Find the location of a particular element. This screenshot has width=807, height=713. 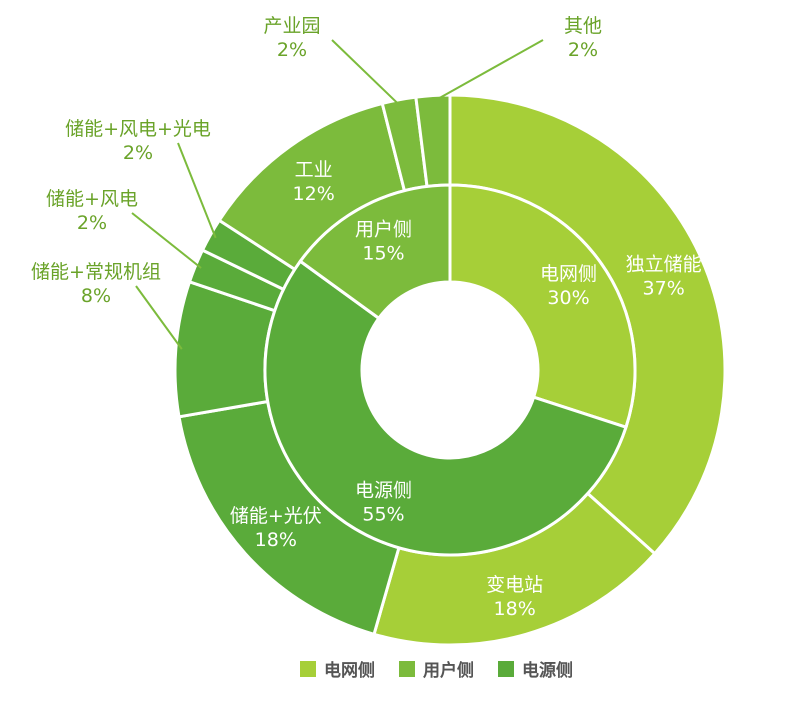

legend-item-source-side: 电源侧 is located at coordinates (535, 668).